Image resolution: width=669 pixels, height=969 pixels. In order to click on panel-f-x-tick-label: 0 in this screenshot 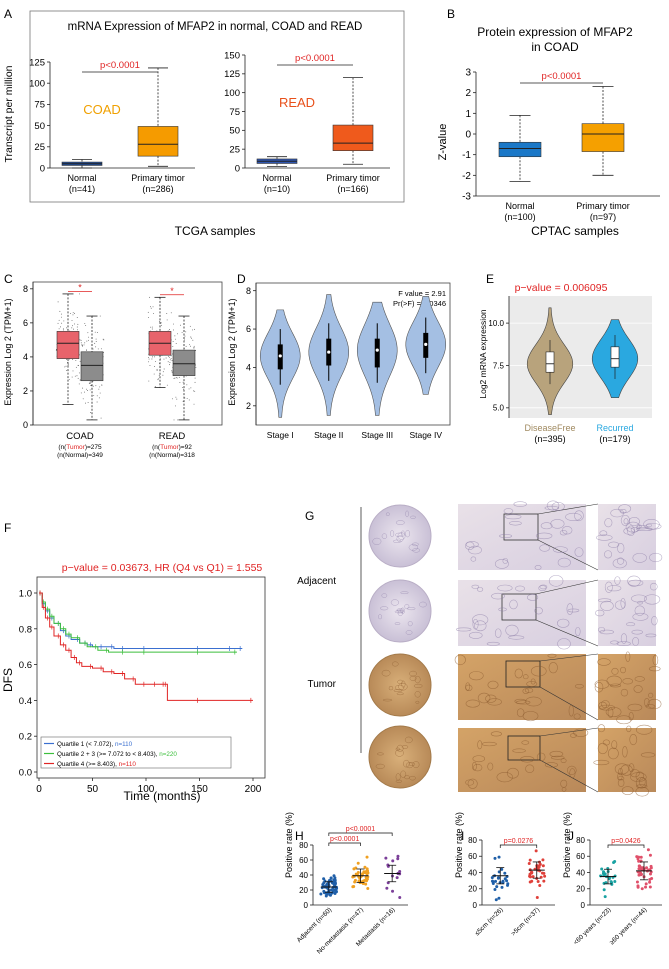, I will do `click(39, 789)`.